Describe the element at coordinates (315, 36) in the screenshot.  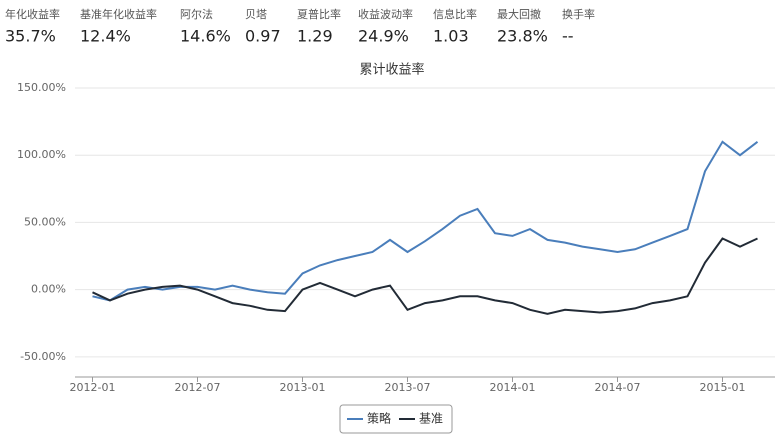
I see `metric-value: 1.29` at that location.